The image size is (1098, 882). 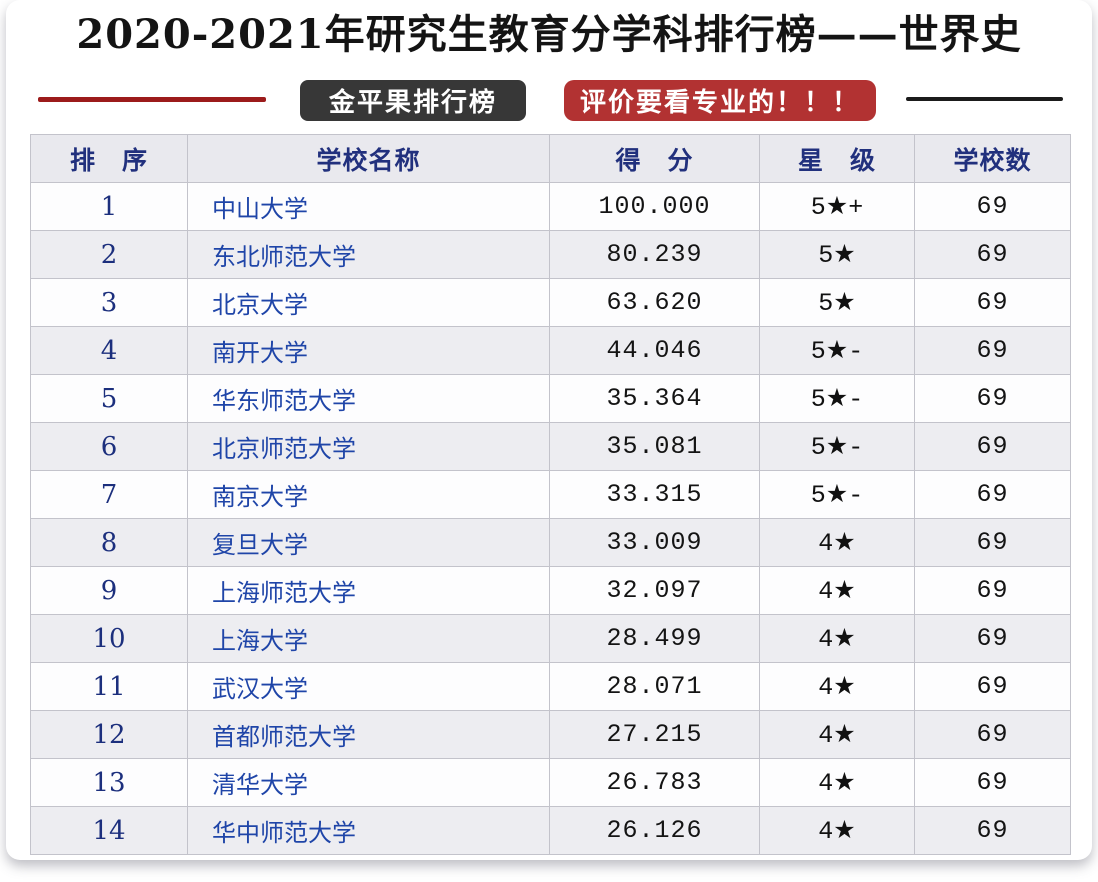 I want to click on cell-rank: 8, so click(x=109, y=542).